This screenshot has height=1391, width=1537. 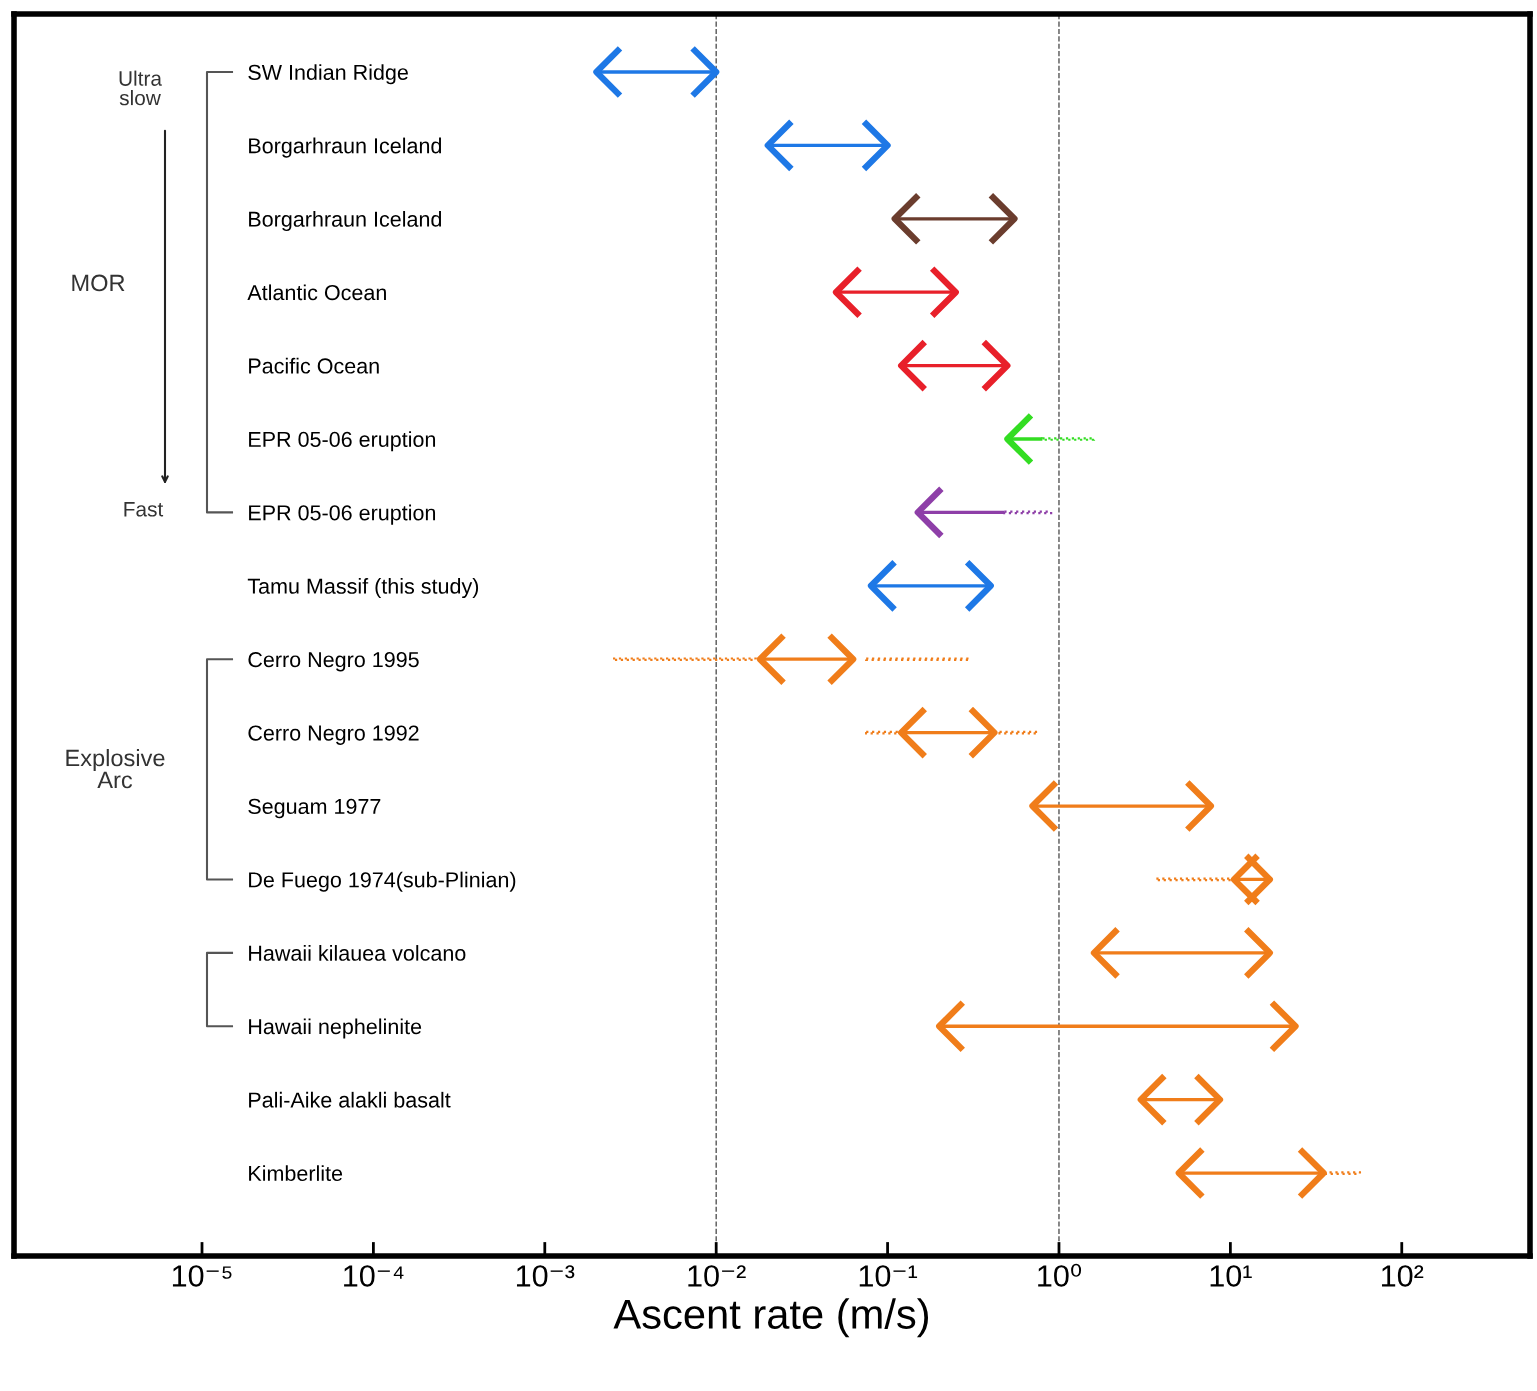 I want to click on bar, so click(x=918, y=659).